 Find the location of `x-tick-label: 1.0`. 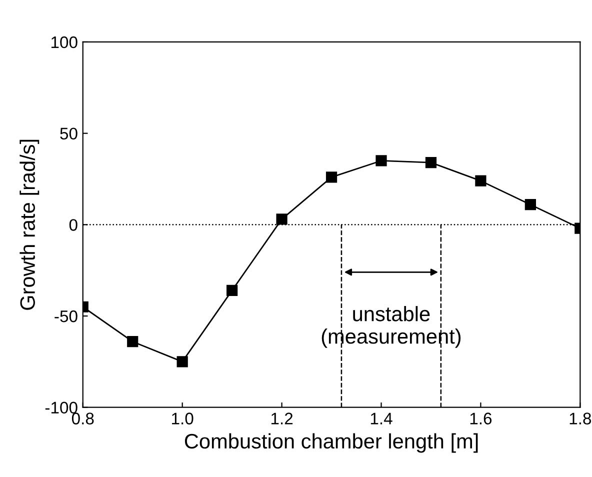

x-tick-label: 1.0 is located at coordinates (183, 418).